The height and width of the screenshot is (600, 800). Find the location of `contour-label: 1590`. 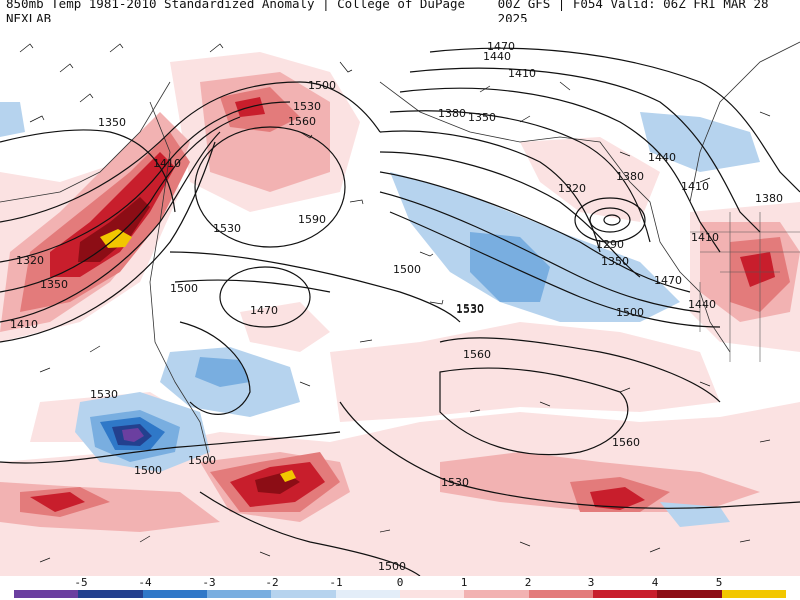

contour-label: 1590 is located at coordinates (312, 219).